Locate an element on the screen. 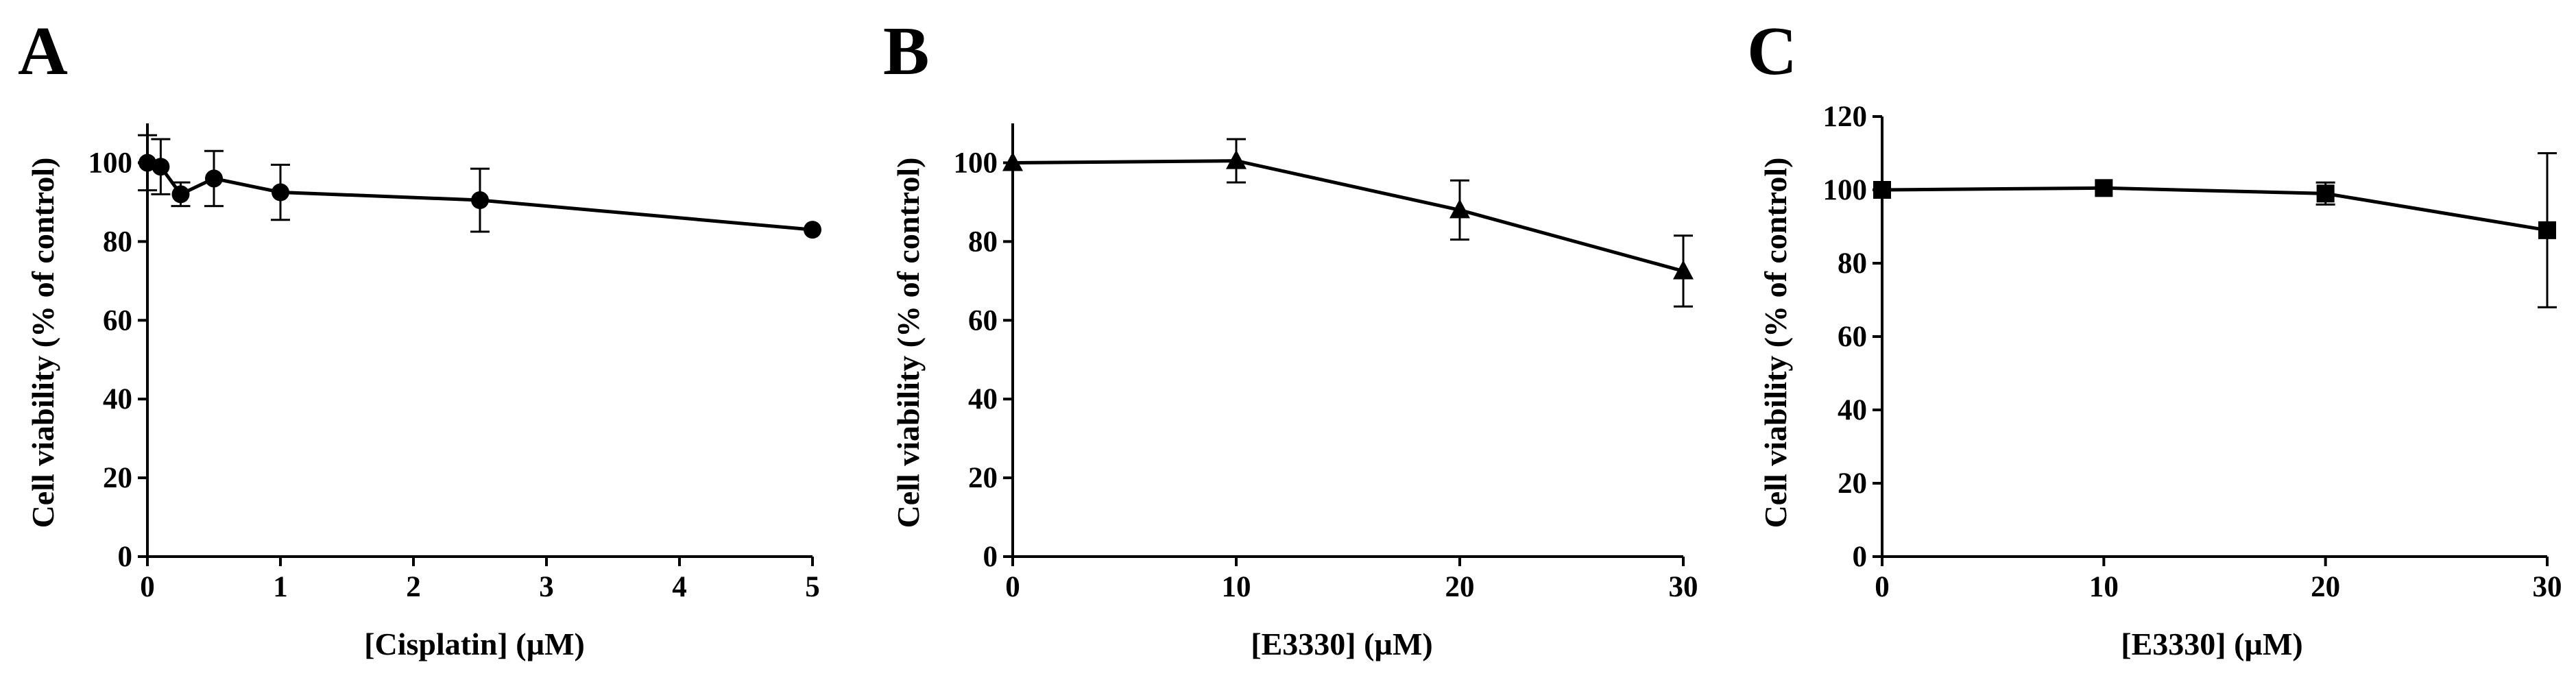  chart-b-y-tick-label: 80 is located at coordinates (983, 242).